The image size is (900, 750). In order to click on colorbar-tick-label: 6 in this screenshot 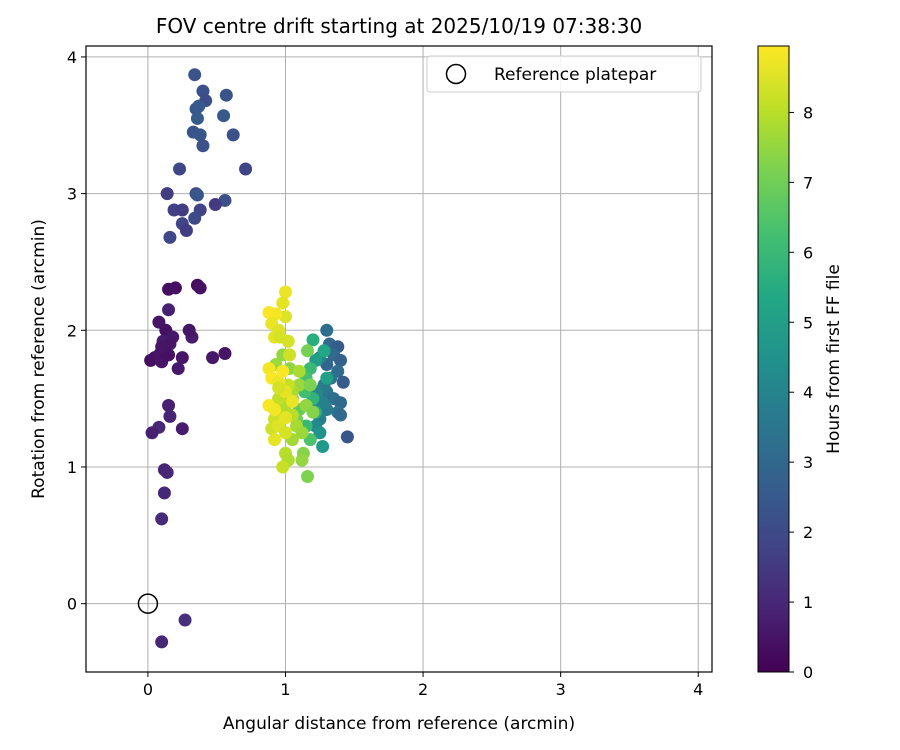, I will do `click(808, 252)`.